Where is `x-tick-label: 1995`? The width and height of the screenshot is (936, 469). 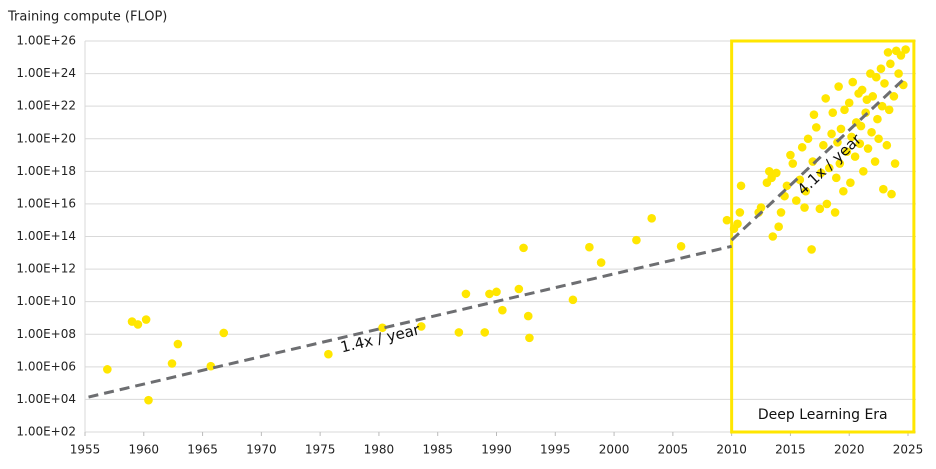
x-tick-label: 1995 is located at coordinates (555, 450).